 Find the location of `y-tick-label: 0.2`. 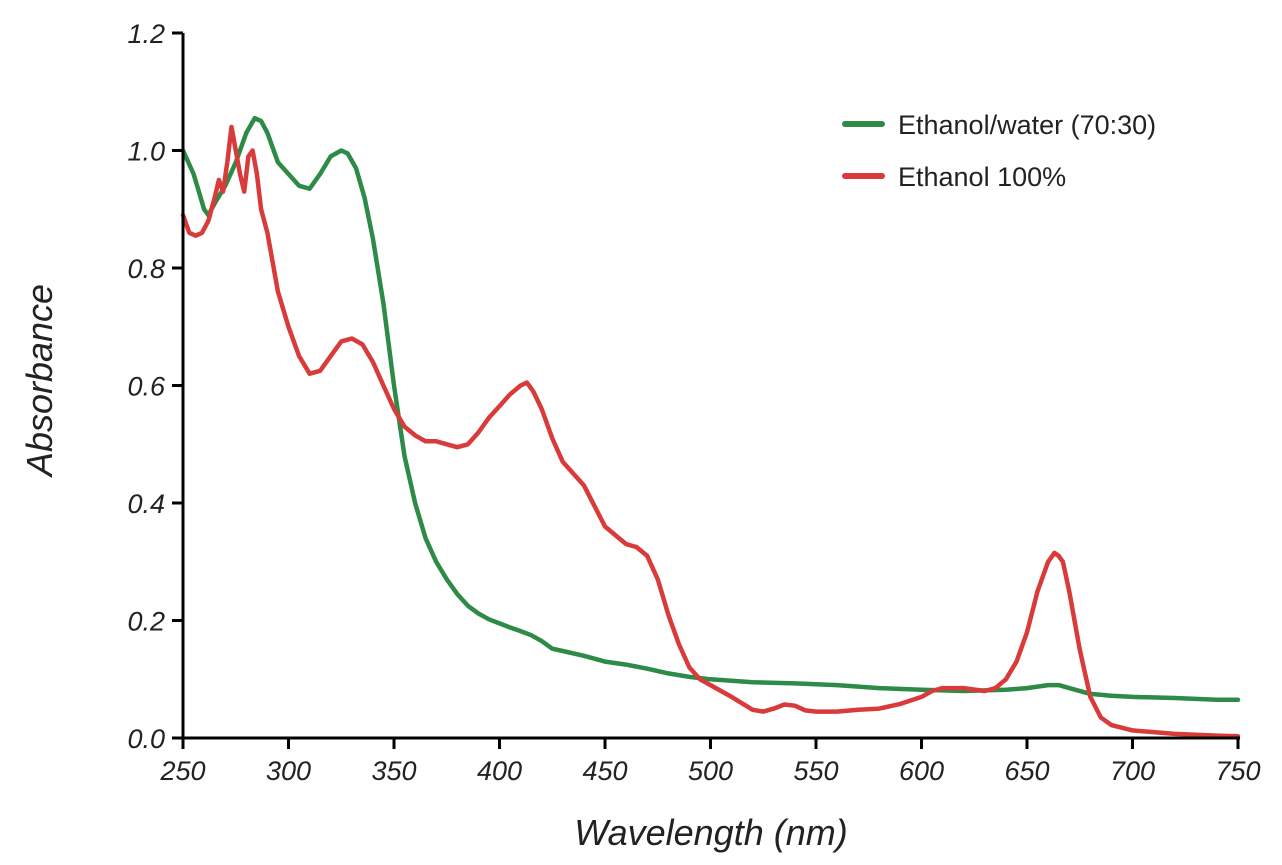

y-tick-label: 0.2 is located at coordinates (146, 622).